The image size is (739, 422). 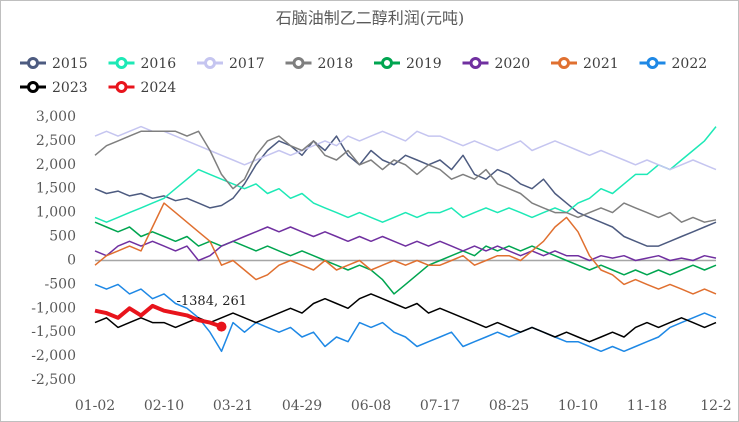 What do you see at coordinates (56, 189) in the screenshot?
I see `y-tick-label: 1,500` at bounding box center [56, 189].